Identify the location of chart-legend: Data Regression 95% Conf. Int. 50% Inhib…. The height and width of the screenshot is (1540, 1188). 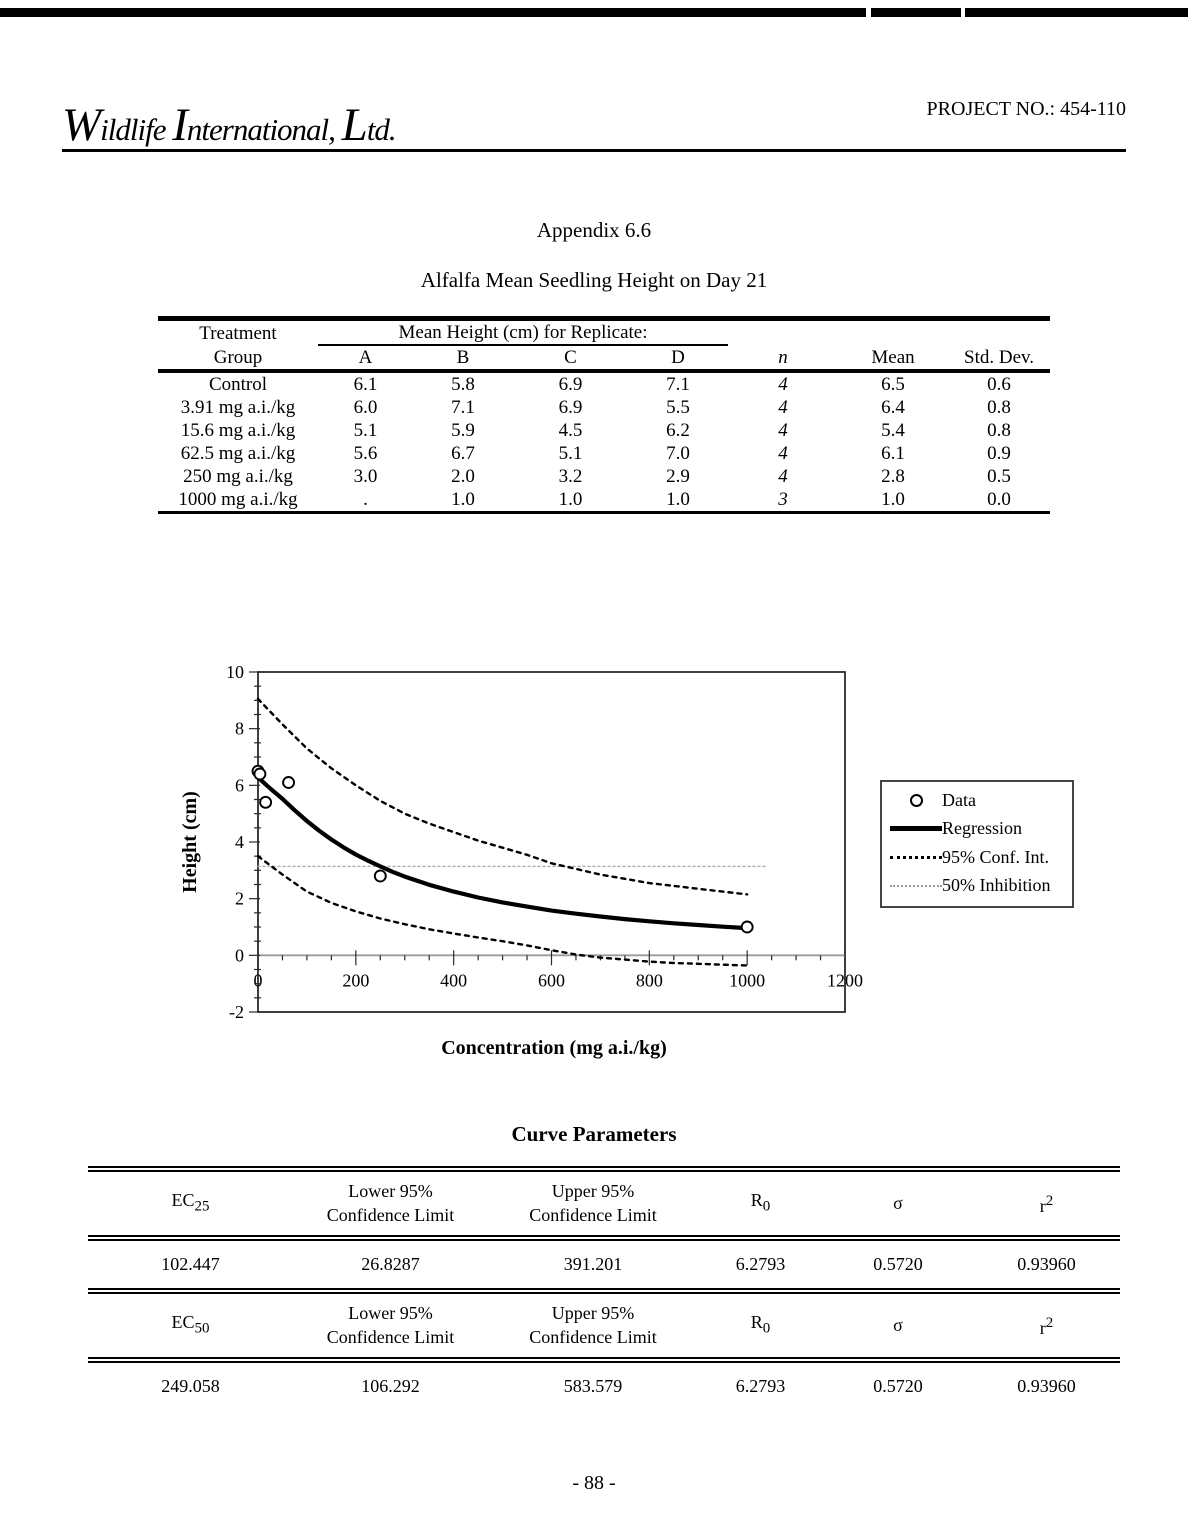
(977, 844).